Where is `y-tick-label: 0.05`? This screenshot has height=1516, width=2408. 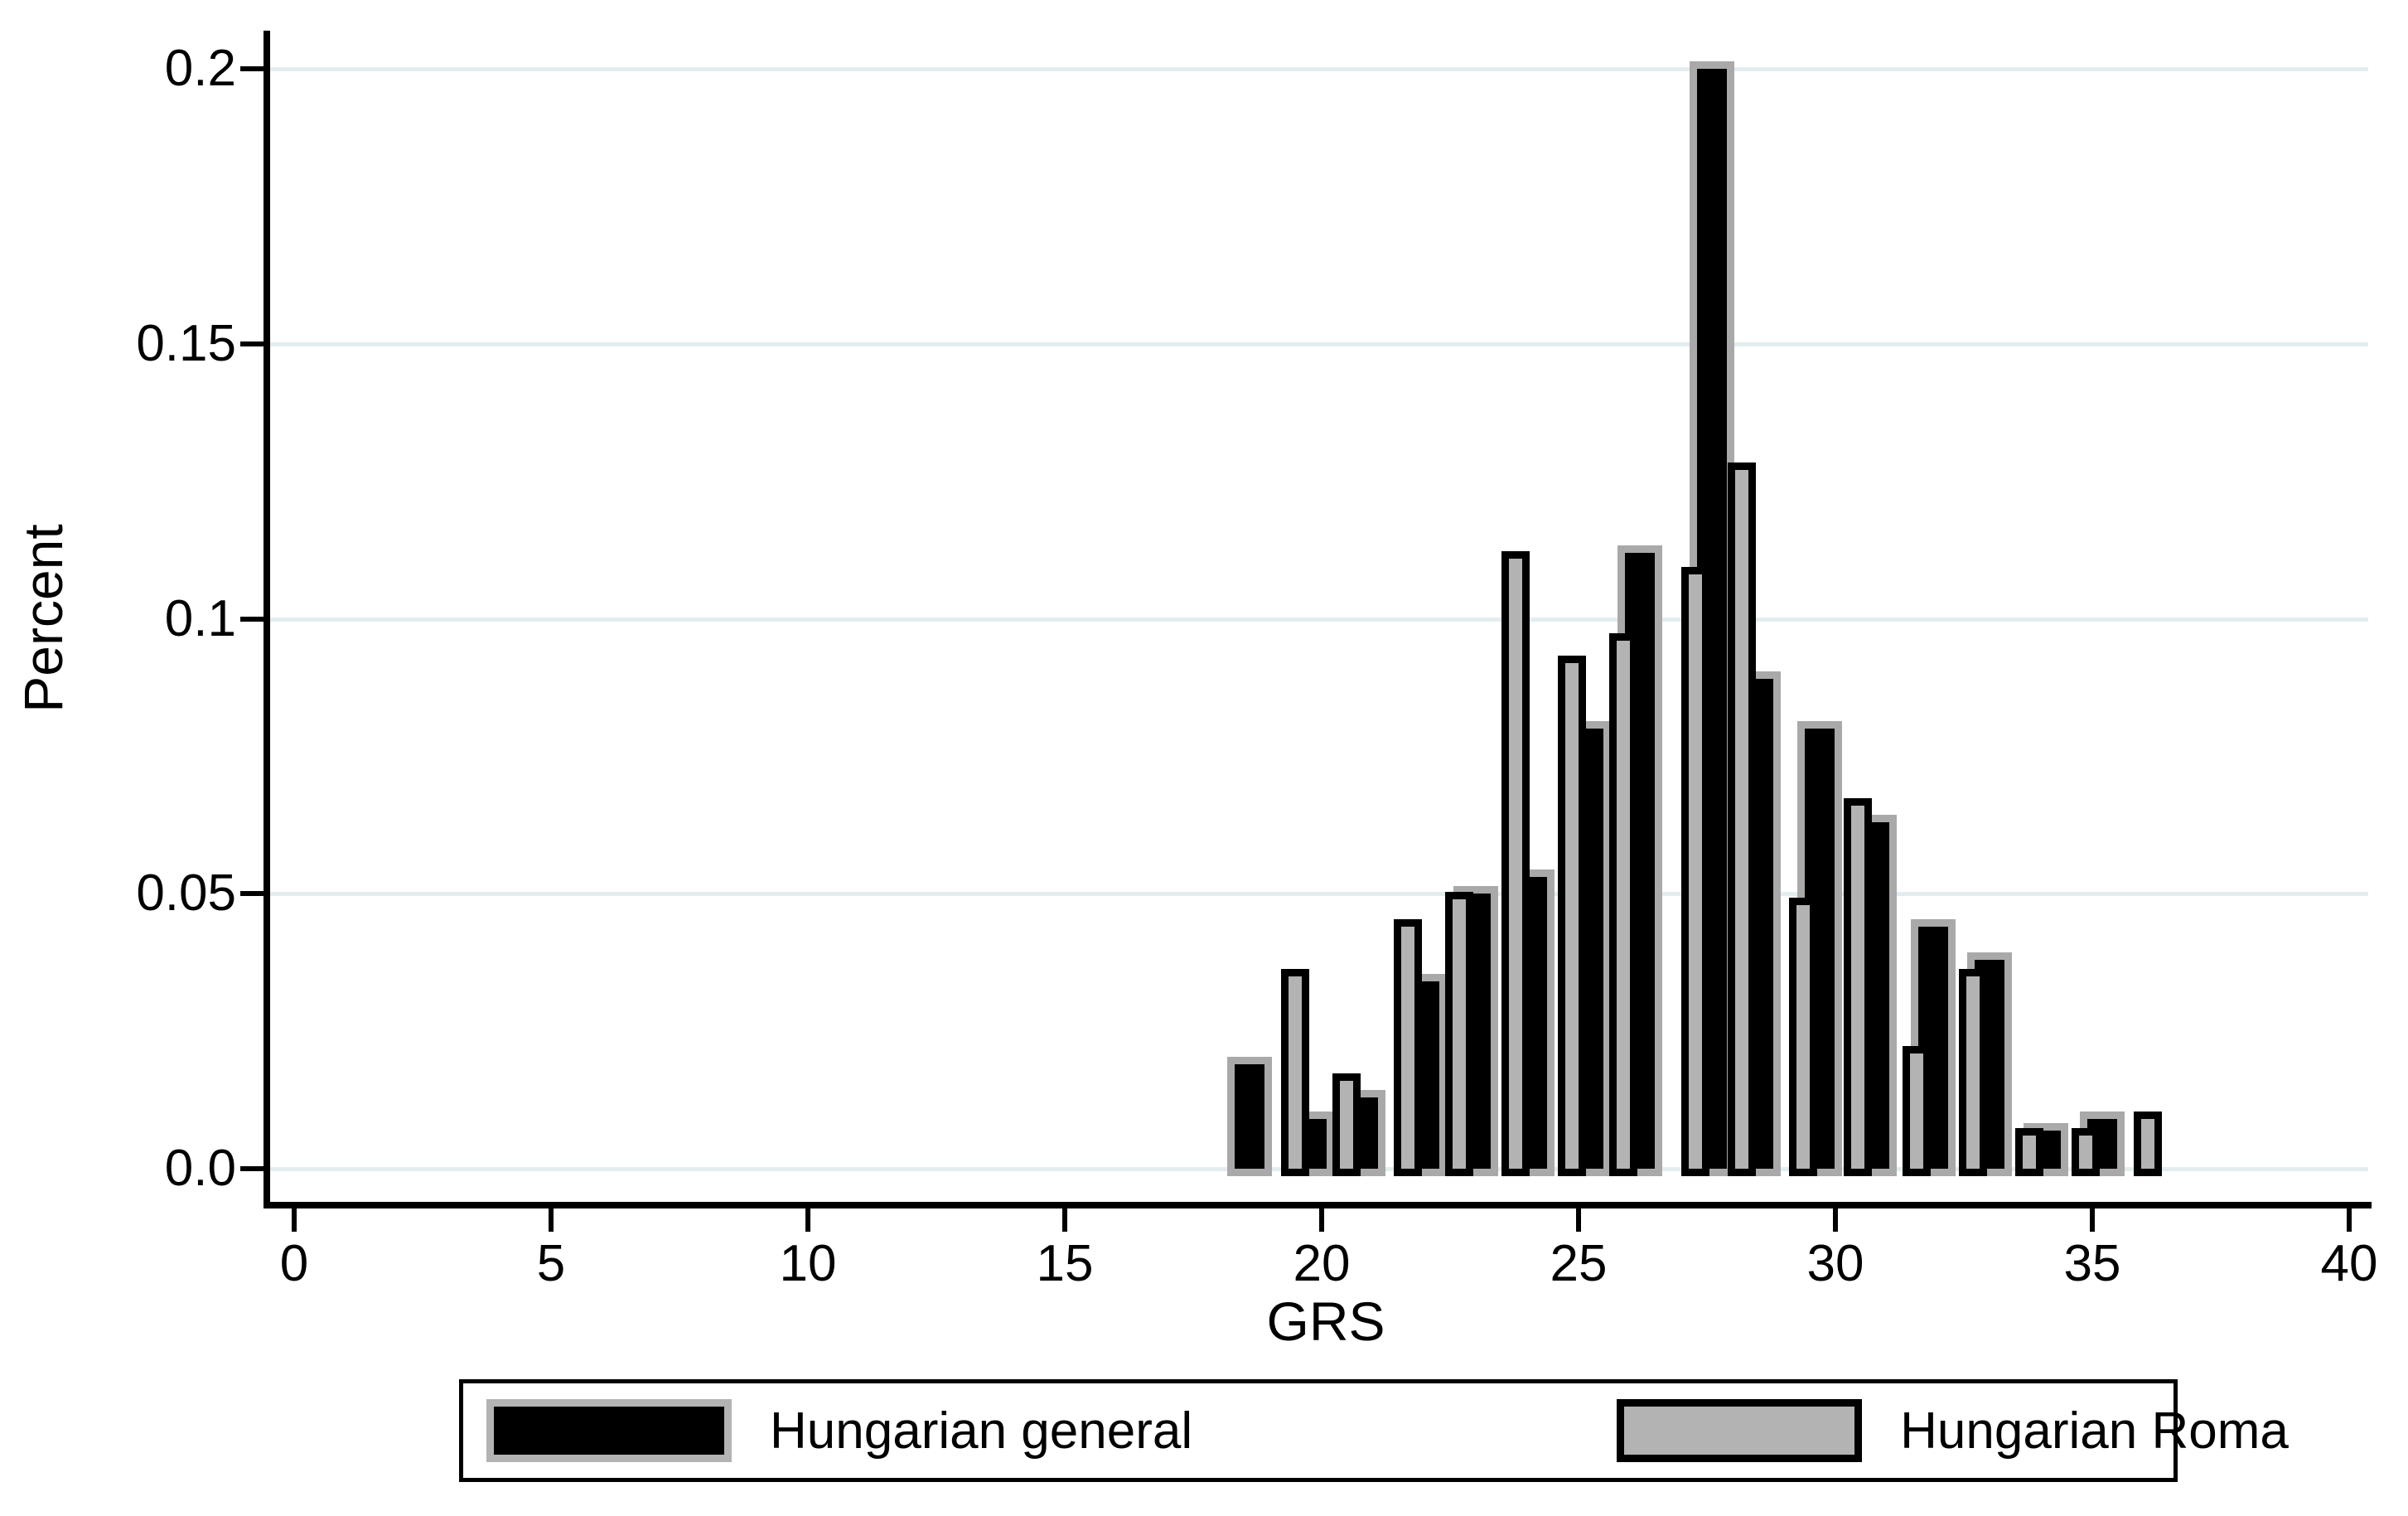
y-tick-label: 0.05 is located at coordinates (186, 894).